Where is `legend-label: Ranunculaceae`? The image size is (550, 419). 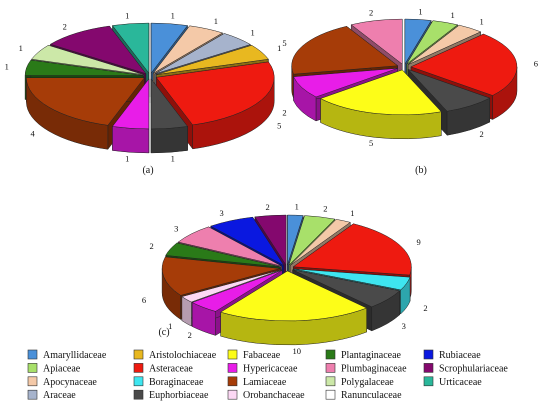 legend-label: Ranunculaceae is located at coordinates (371, 395).